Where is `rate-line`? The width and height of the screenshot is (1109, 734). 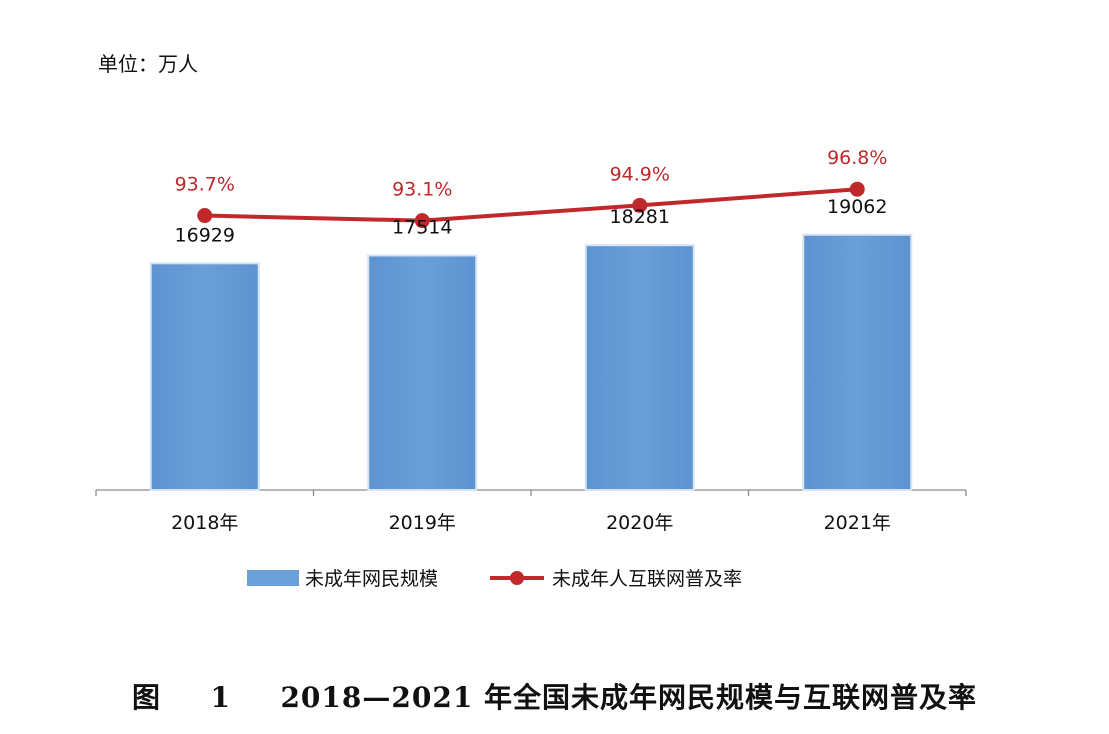 rate-line is located at coordinates (531, 205).